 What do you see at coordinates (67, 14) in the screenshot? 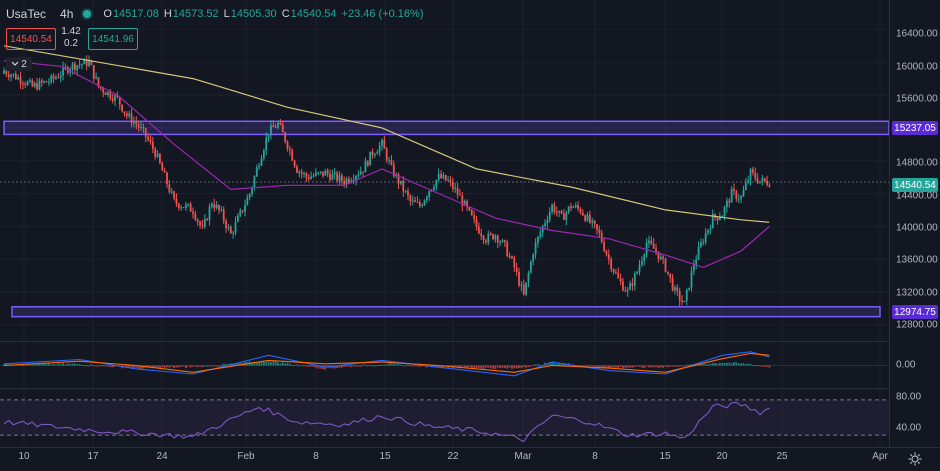
I see `timeframe-label: 4h` at bounding box center [67, 14].